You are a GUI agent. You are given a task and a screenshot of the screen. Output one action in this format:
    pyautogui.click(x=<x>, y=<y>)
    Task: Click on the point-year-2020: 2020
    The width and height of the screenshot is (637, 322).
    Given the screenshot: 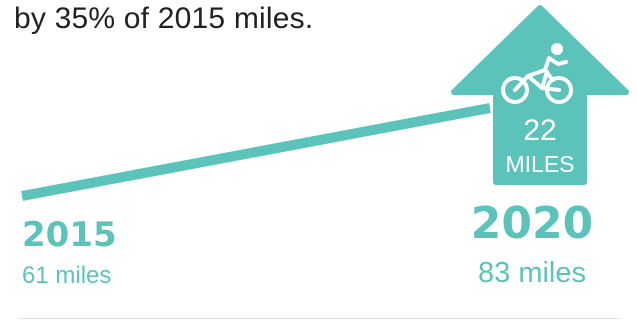 What is the action you would take?
    pyautogui.click(x=532, y=223)
    